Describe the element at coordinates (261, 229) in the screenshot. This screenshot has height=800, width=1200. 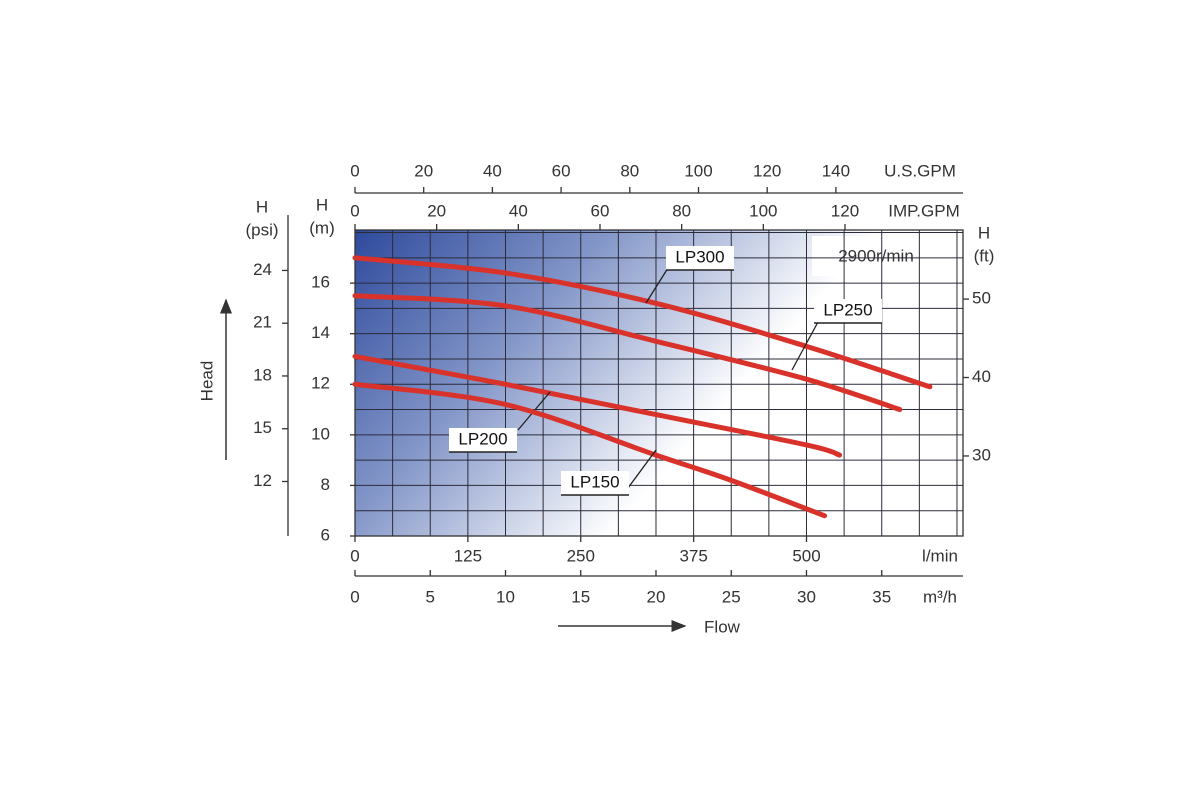
I see `axis-unit: (psi)` at that location.